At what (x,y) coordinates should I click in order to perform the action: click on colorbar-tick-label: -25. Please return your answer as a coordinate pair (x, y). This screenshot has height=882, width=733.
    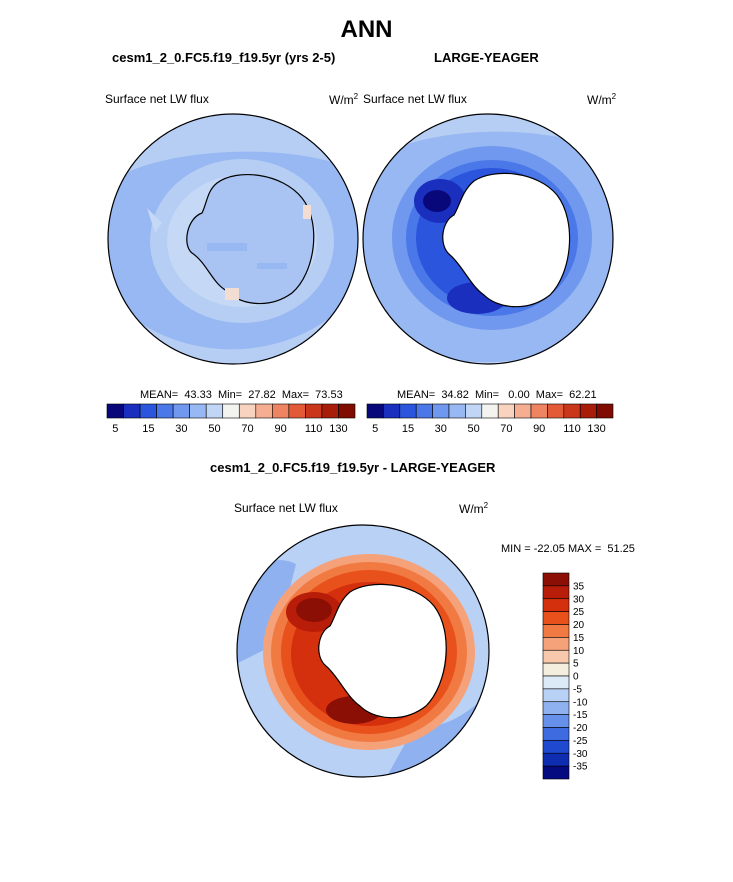
    Looking at the image, I should click on (580, 741).